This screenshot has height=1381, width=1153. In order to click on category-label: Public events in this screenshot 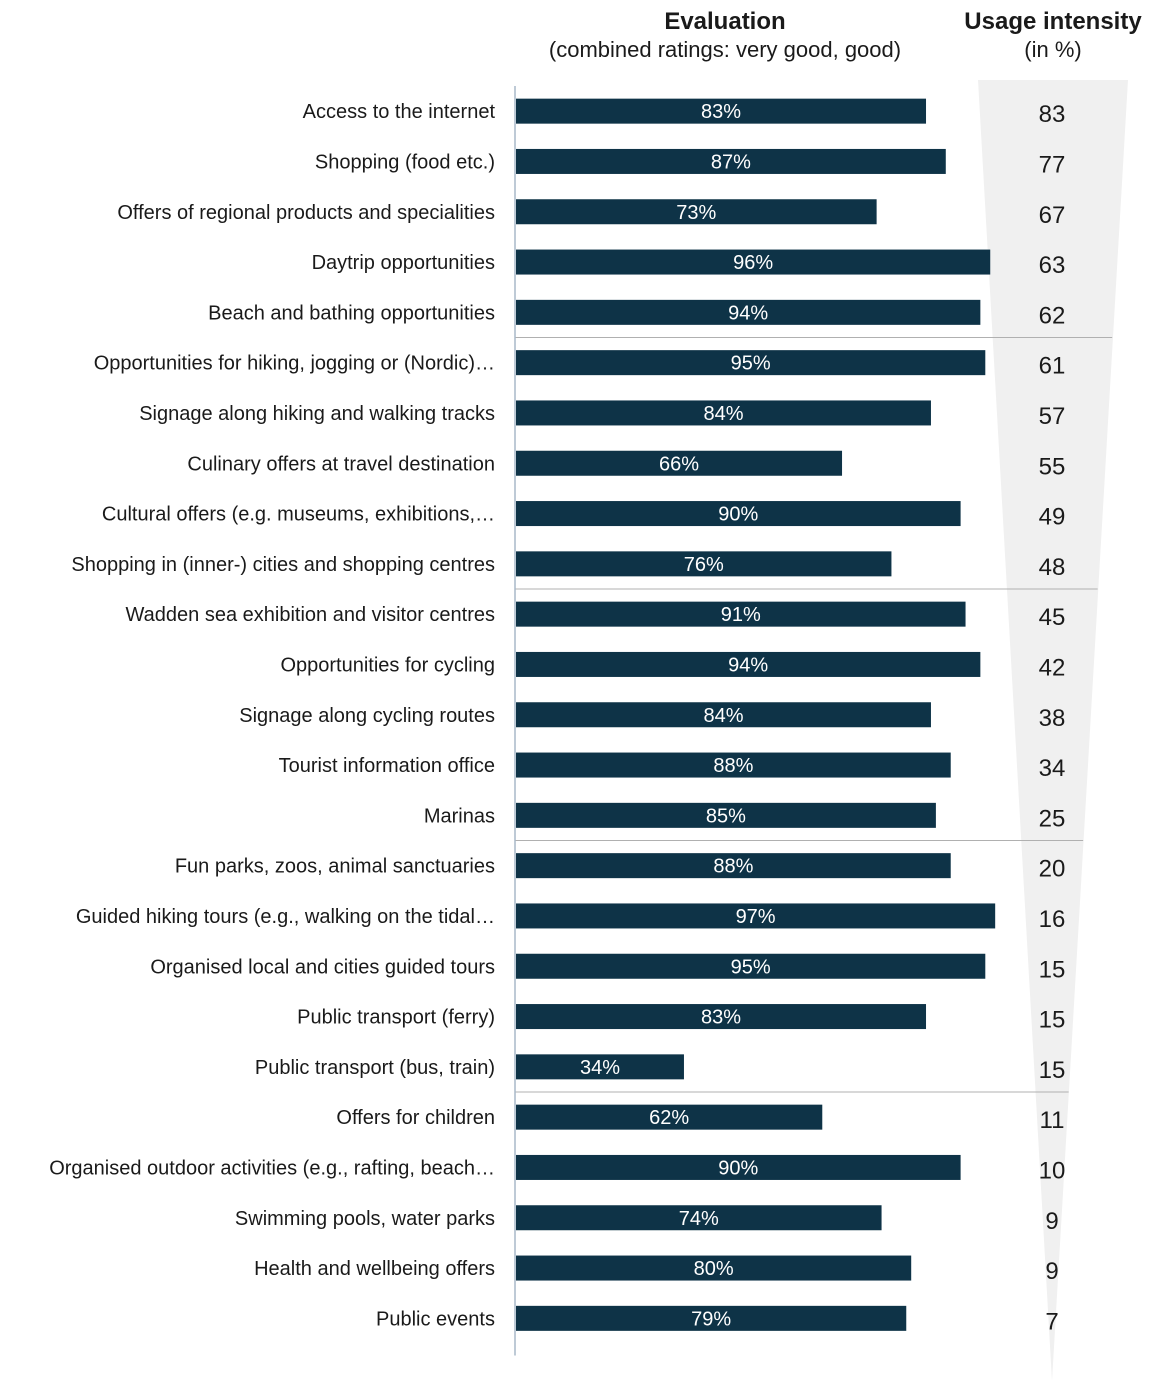, I will do `click(435, 1319)`.